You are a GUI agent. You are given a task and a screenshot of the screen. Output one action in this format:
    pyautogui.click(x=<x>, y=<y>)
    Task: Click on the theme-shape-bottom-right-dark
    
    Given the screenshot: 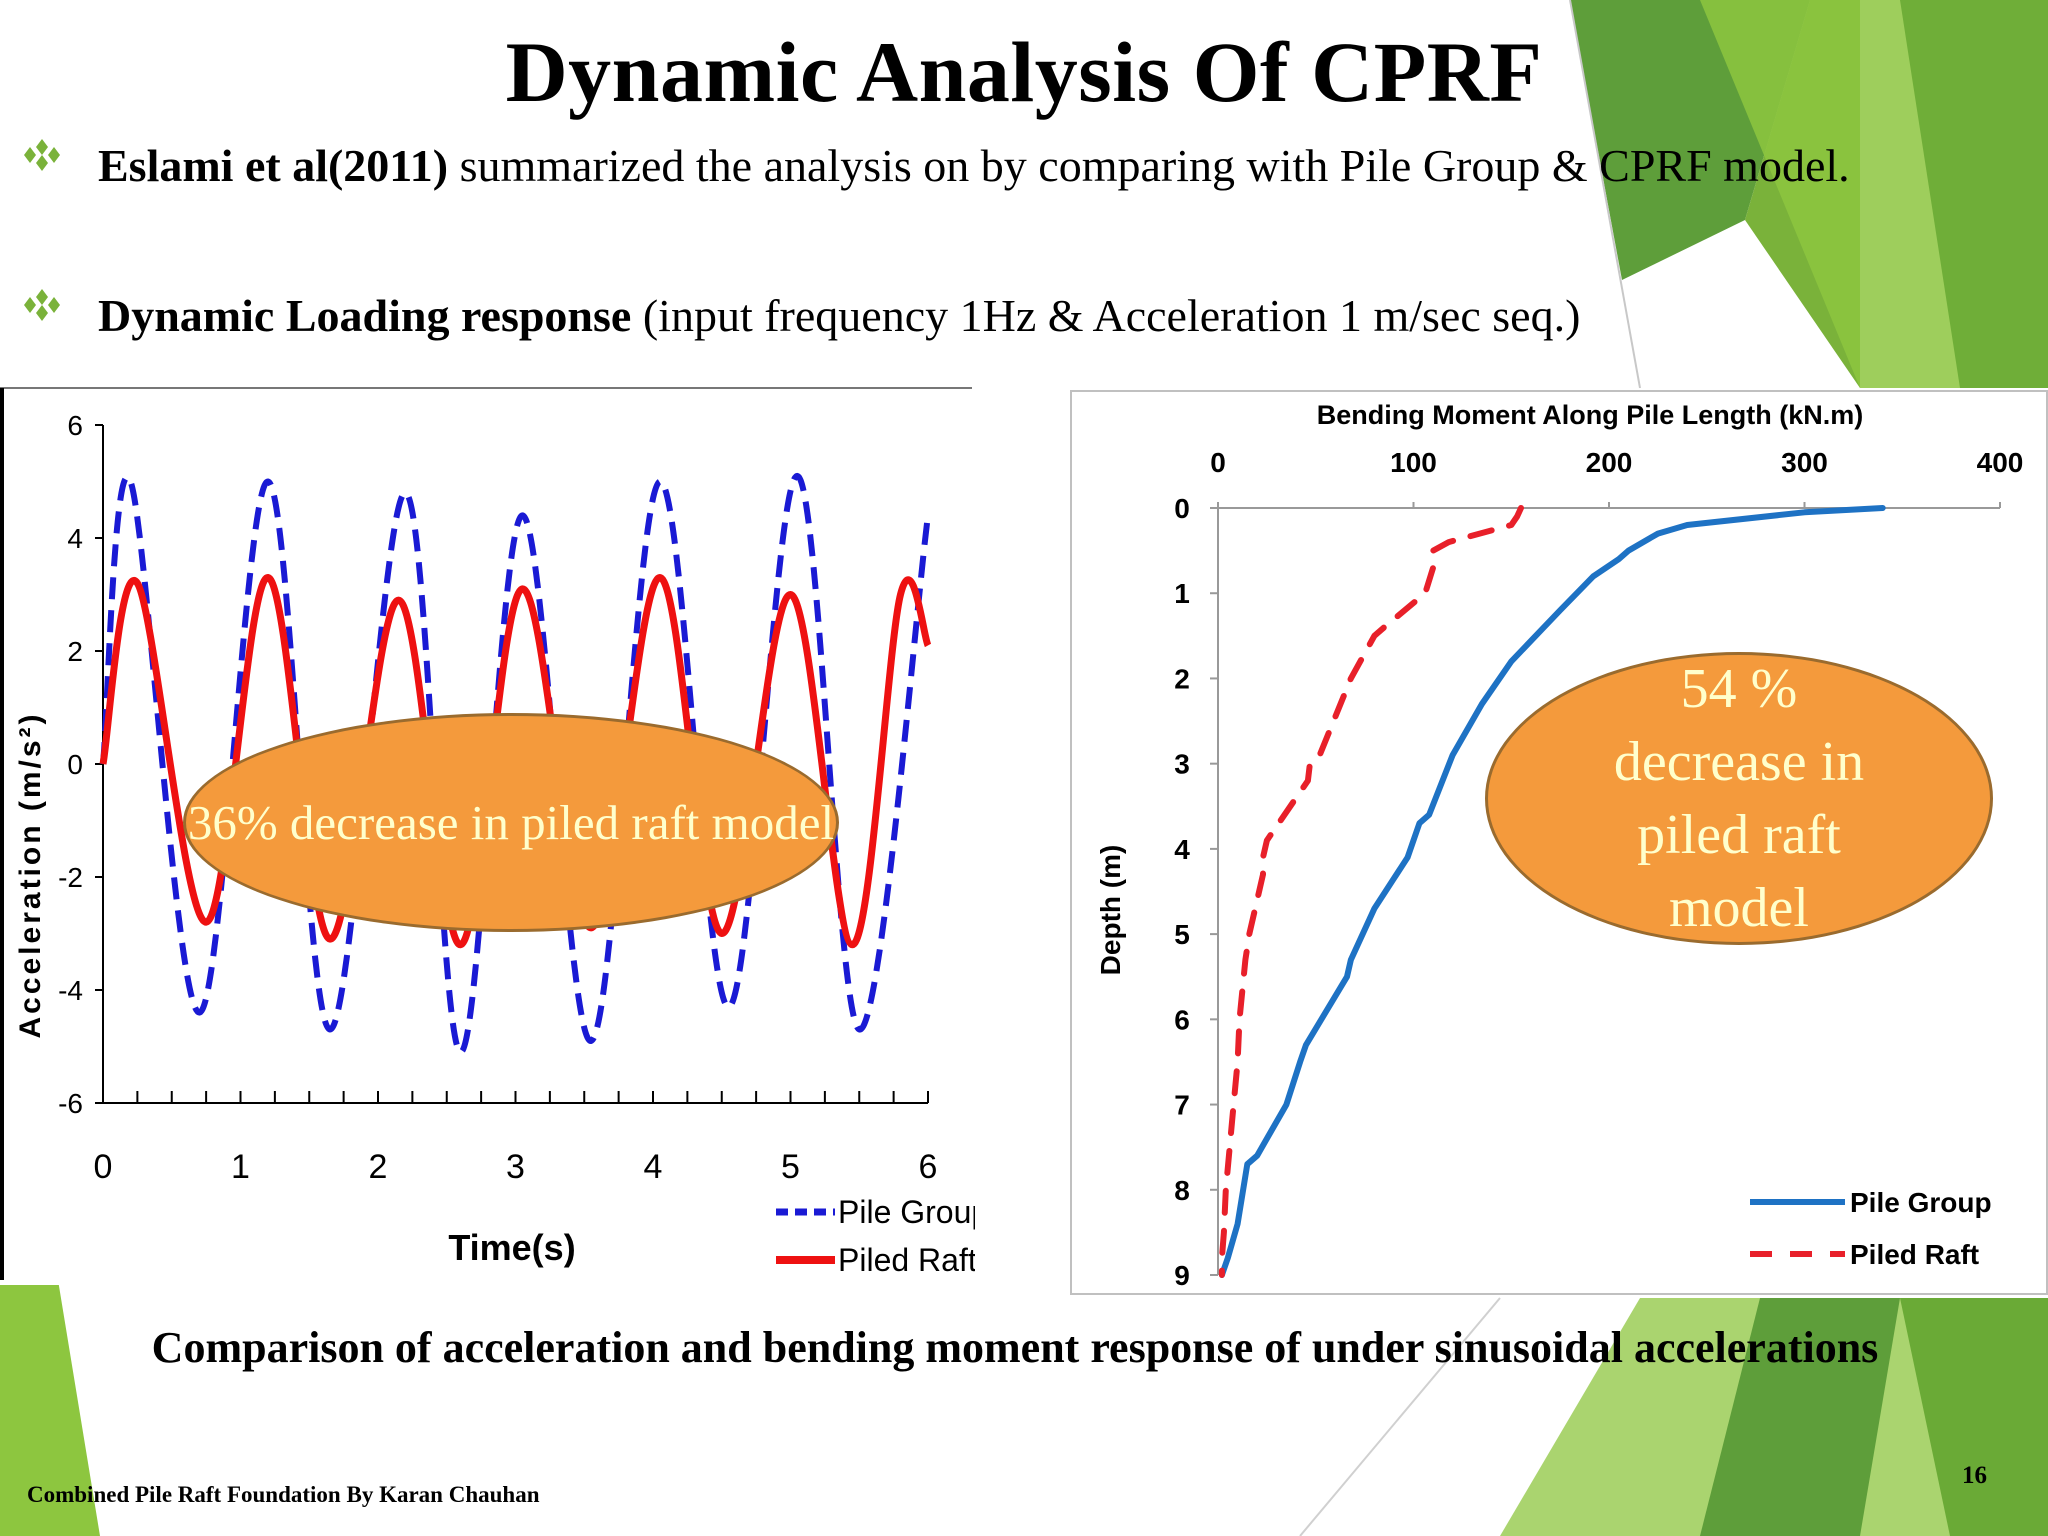 What is the action you would take?
    pyautogui.click(x=1800, y=1417)
    